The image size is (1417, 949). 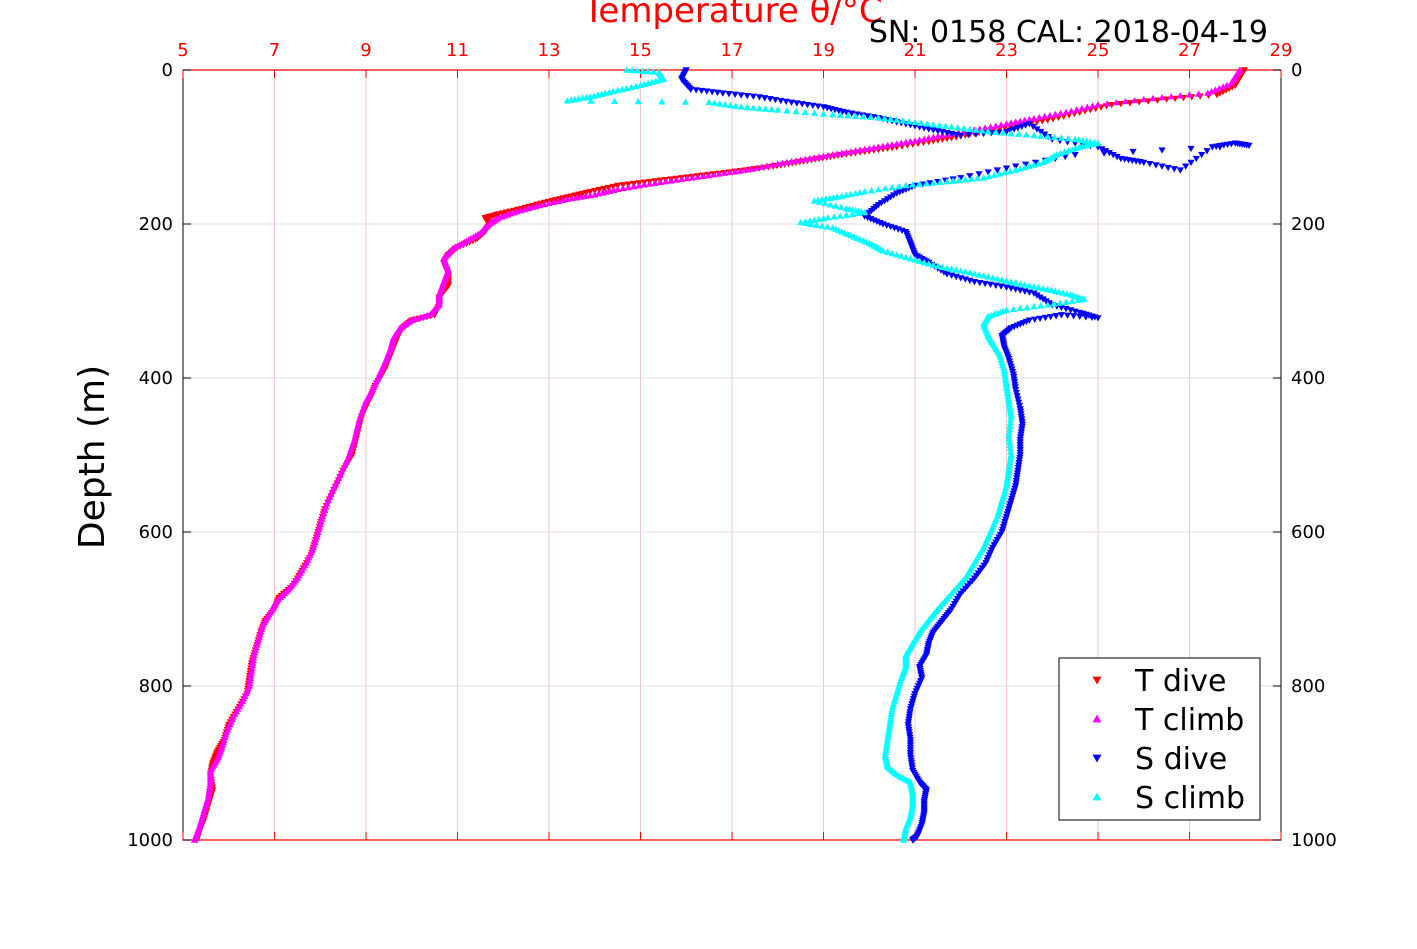 I want to click on x-tick-label: 21, so click(x=915, y=50).